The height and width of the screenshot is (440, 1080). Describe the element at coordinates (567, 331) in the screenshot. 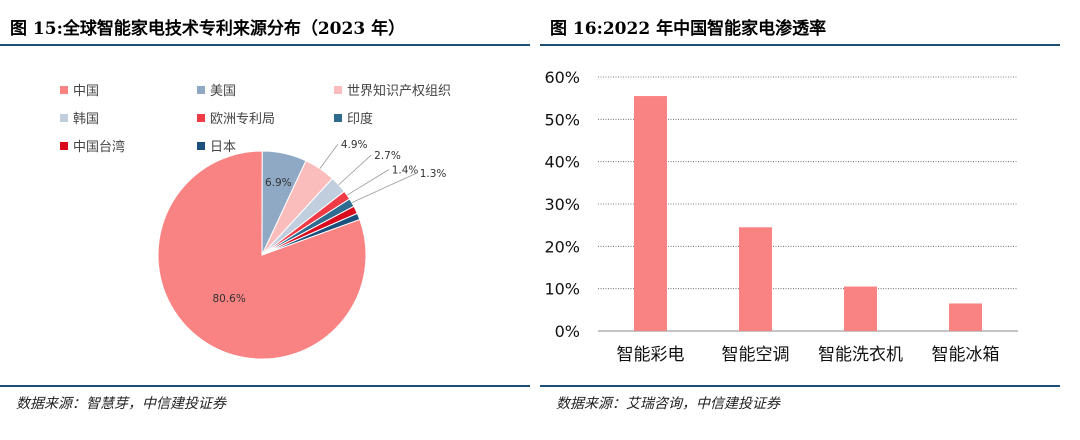

I see `y-tick-label: 0%` at that location.